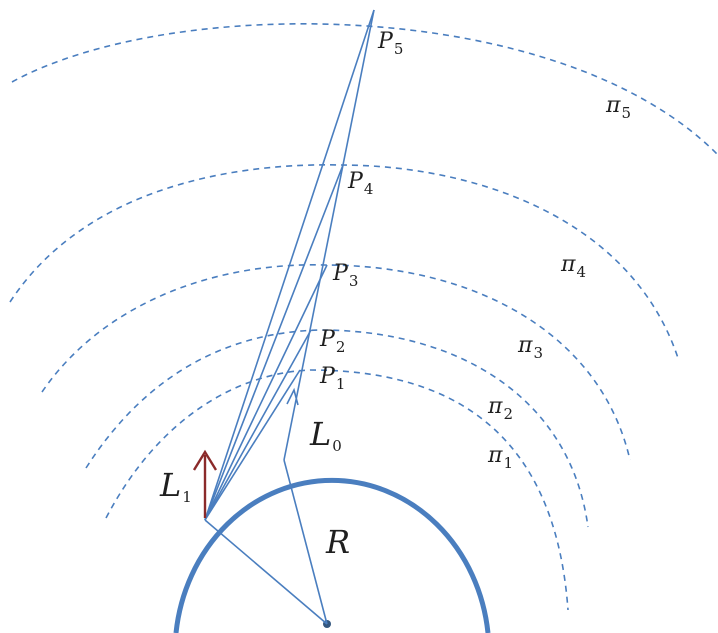 The height and width of the screenshot is (633, 718). I want to click on label-P1: P1, so click(332, 378).